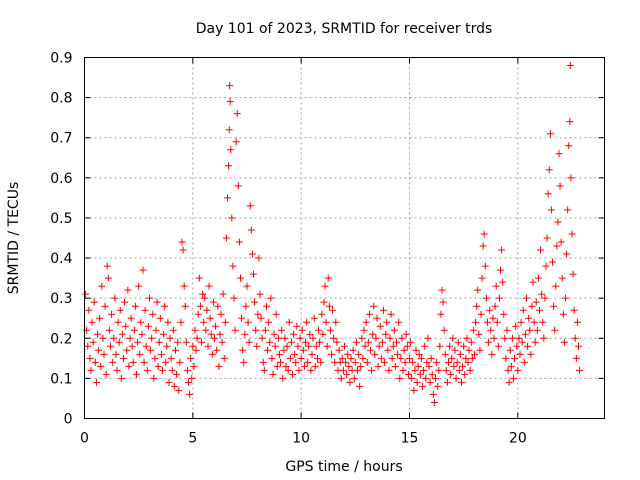 The height and width of the screenshot is (480, 640). Describe the element at coordinates (61, 259) in the screenshot. I see `y-tick-label: 0.4` at that location.